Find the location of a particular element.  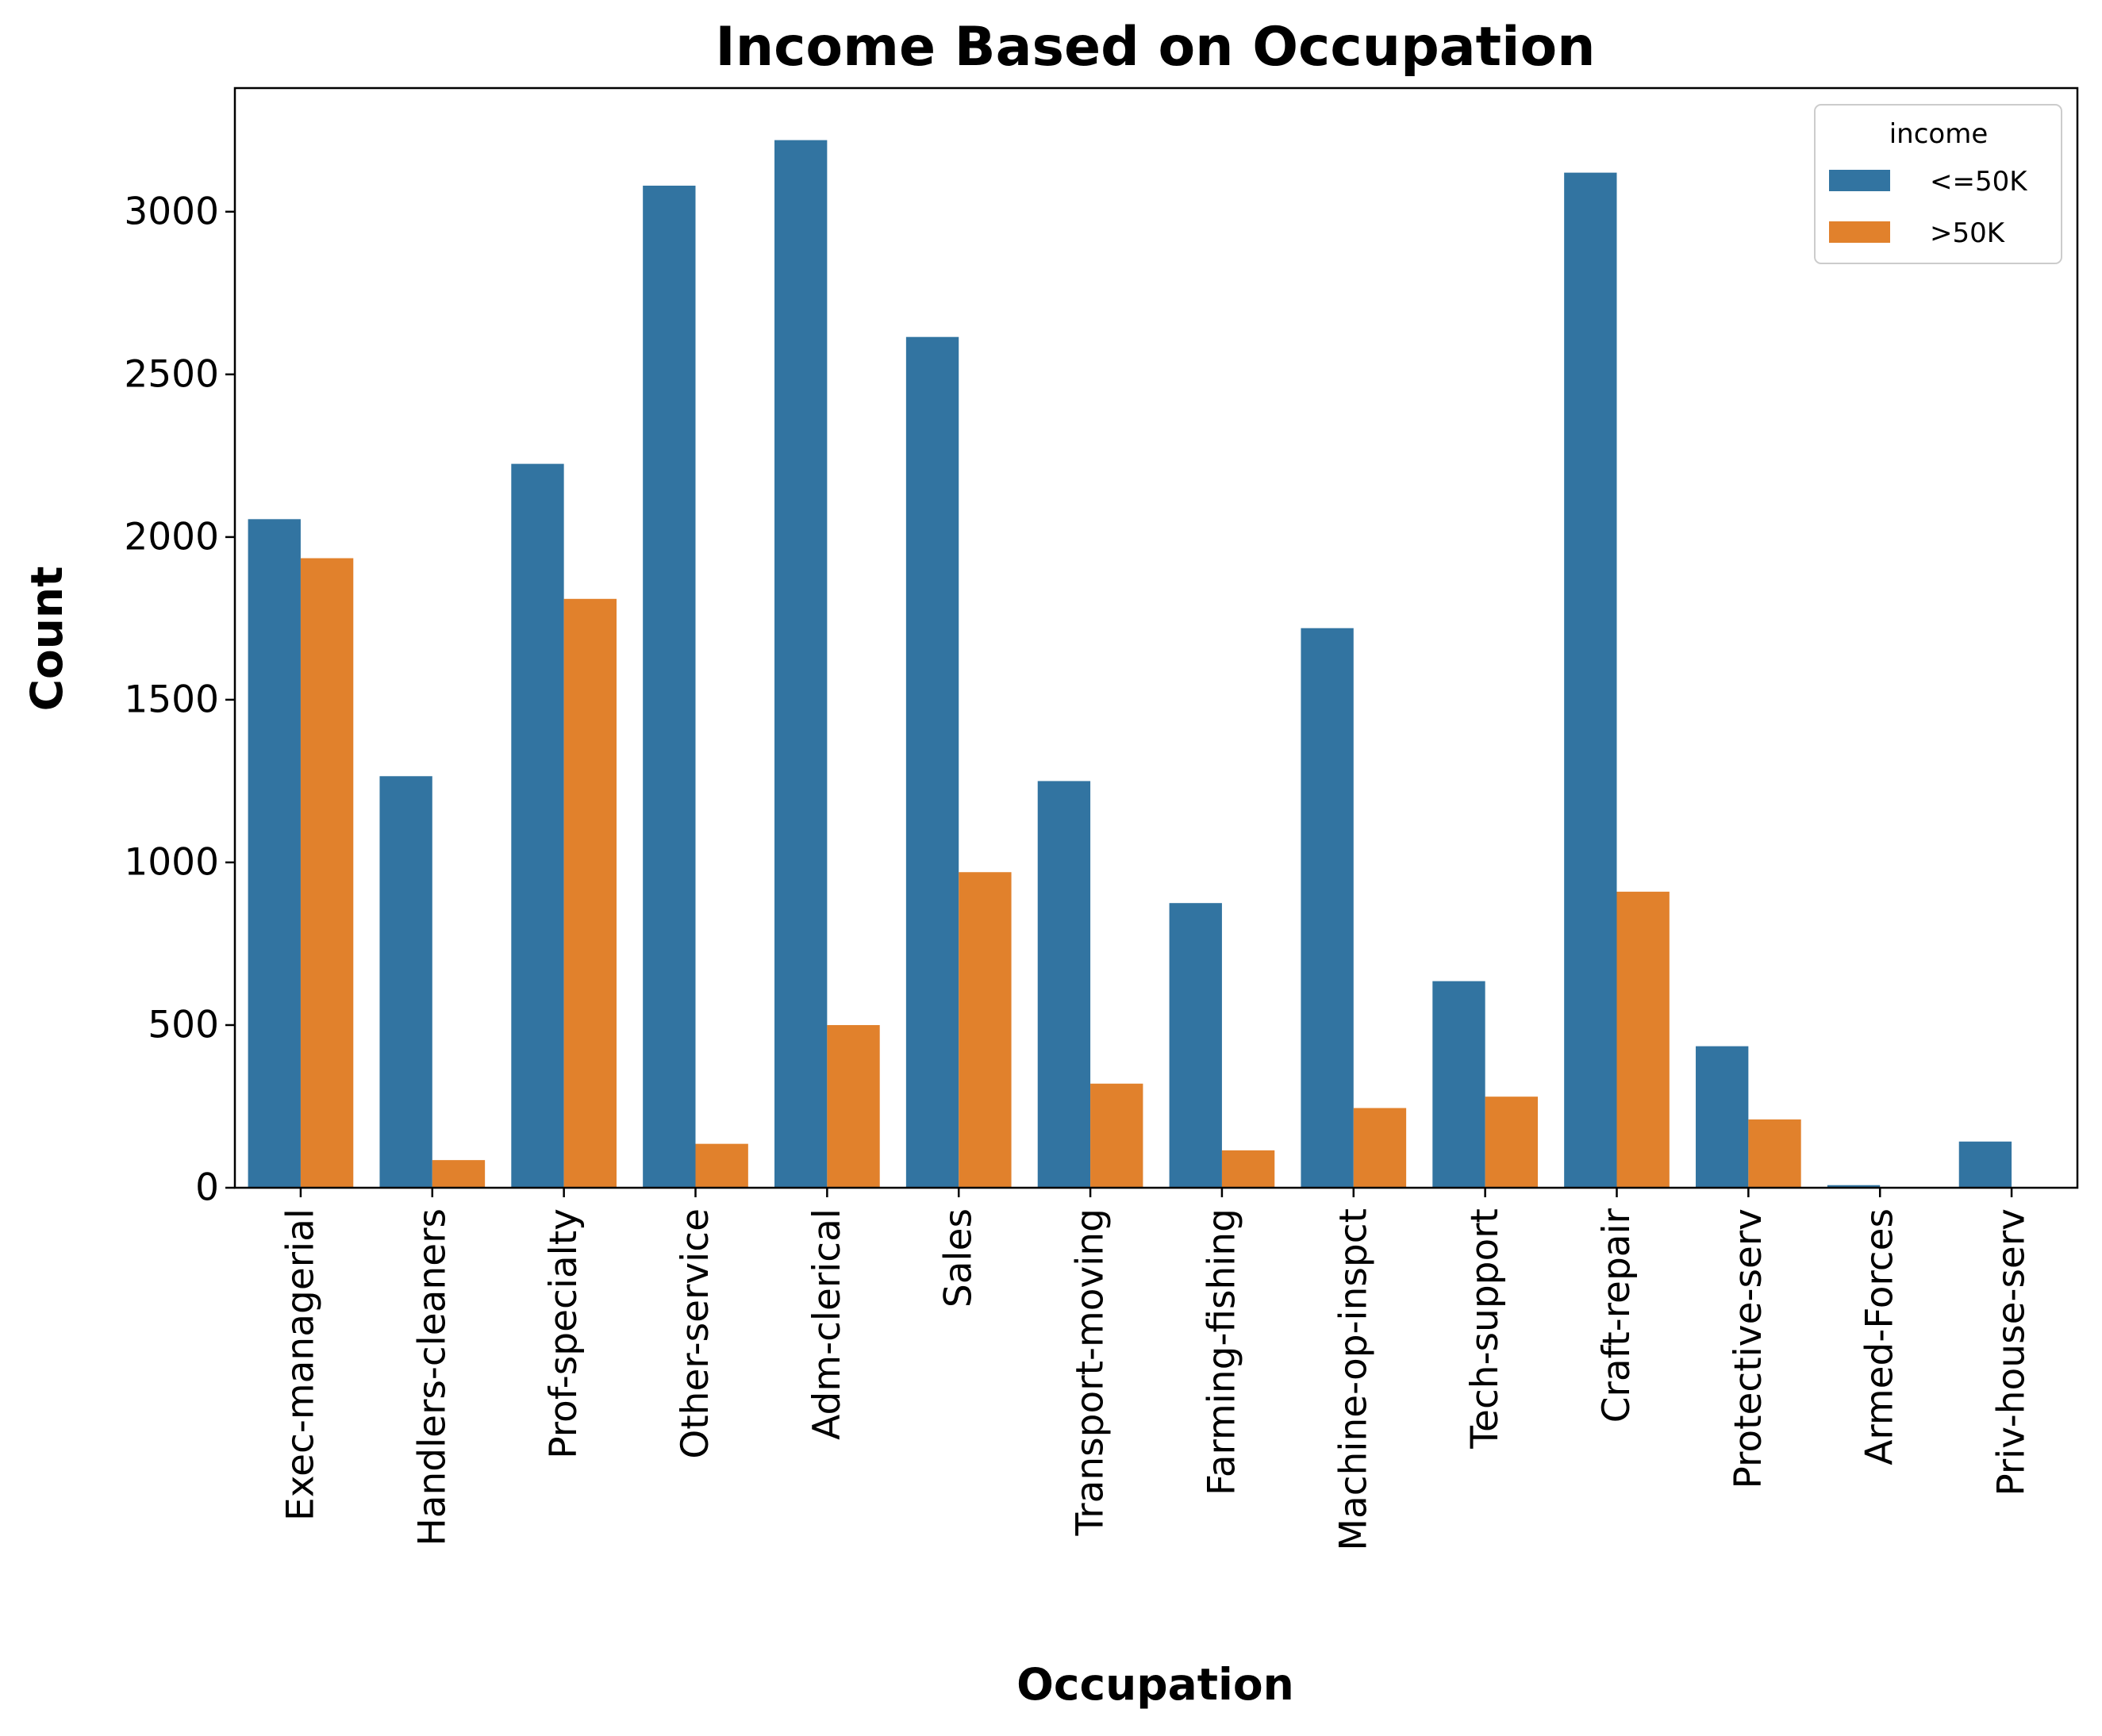

y-tick-label-1500: 1500 is located at coordinates (171, 699).